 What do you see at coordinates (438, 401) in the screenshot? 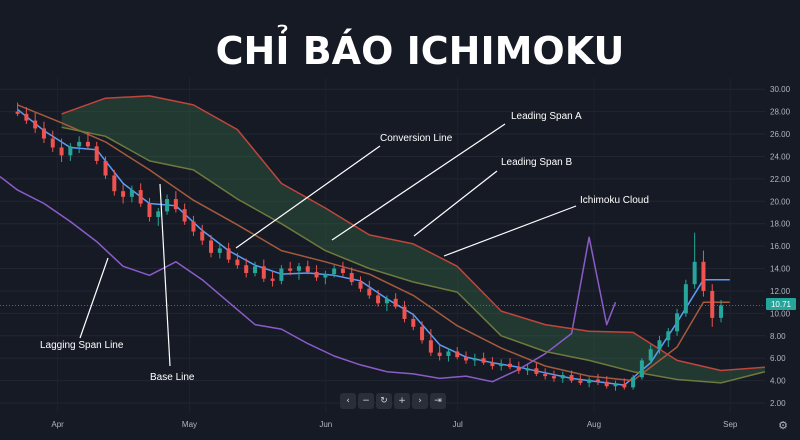
I see `skip-end-icon: ⇥` at bounding box center [438, 401].